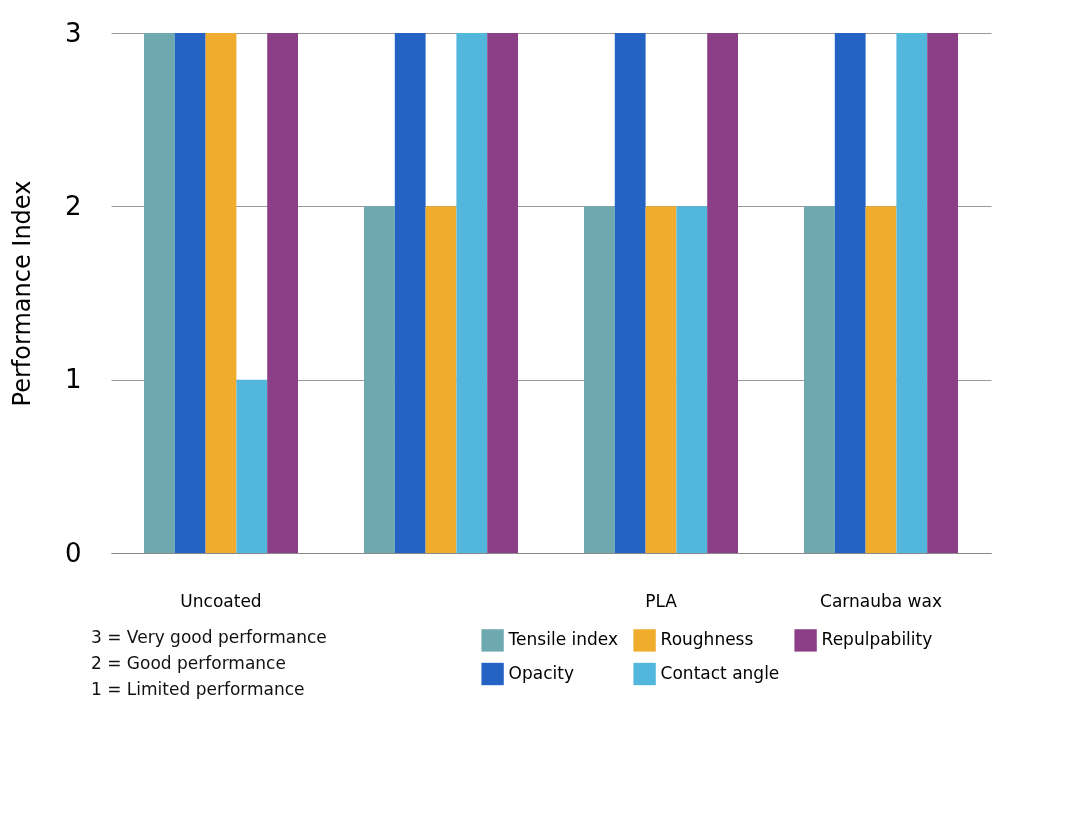 The width and height of the screenshot is (1088, 820). I want to click on x-tick-label: Uncoated, so click(221, 600).